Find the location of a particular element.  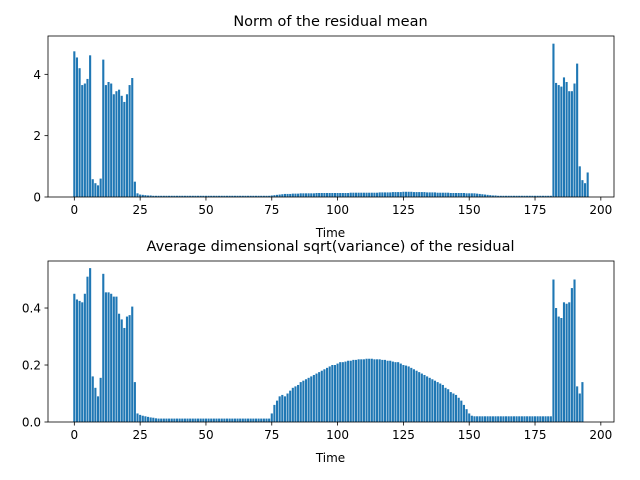

x-tick-label: 150 is located at coordinates (469, 210).